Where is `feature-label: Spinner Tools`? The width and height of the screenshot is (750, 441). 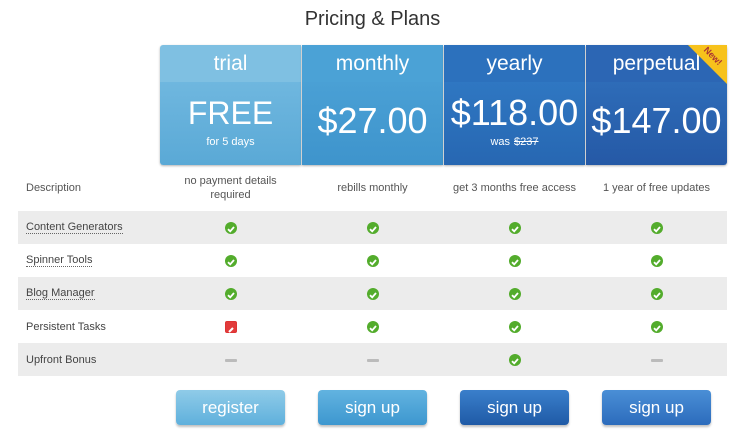 feature-label: Spinner Tools is located at coordinates (91, 260).